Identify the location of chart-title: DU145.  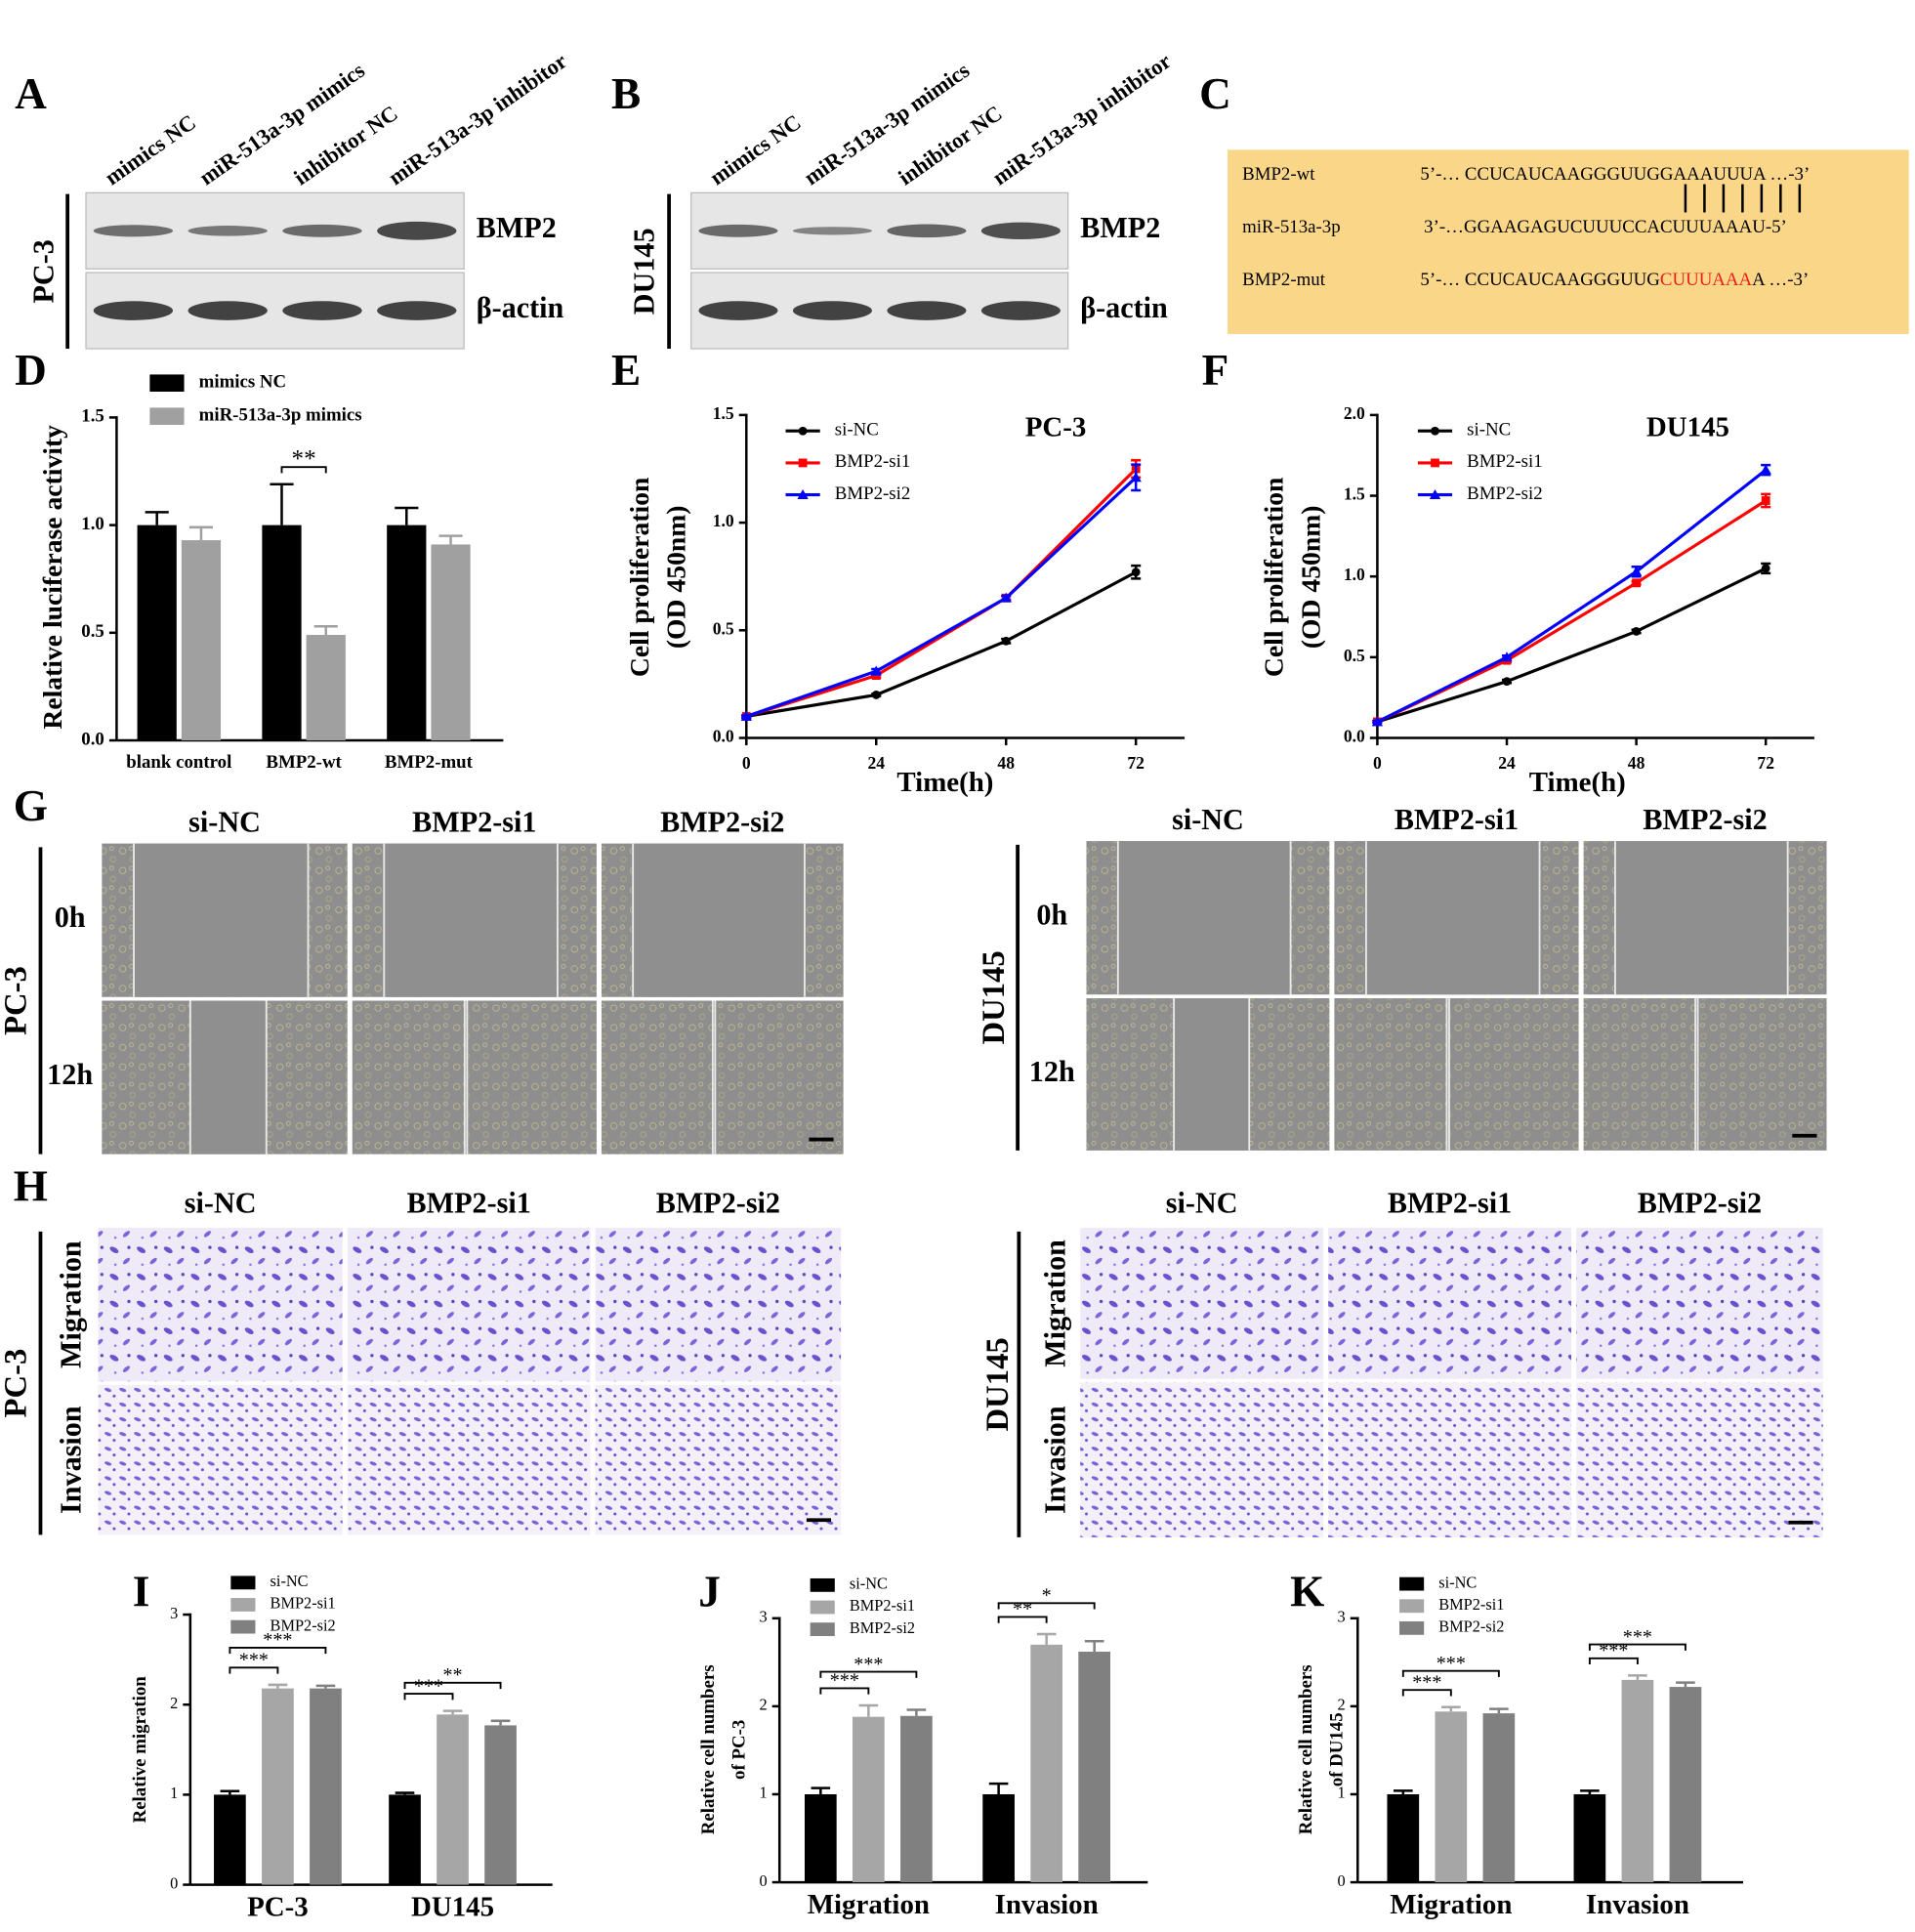
(1687, 427).